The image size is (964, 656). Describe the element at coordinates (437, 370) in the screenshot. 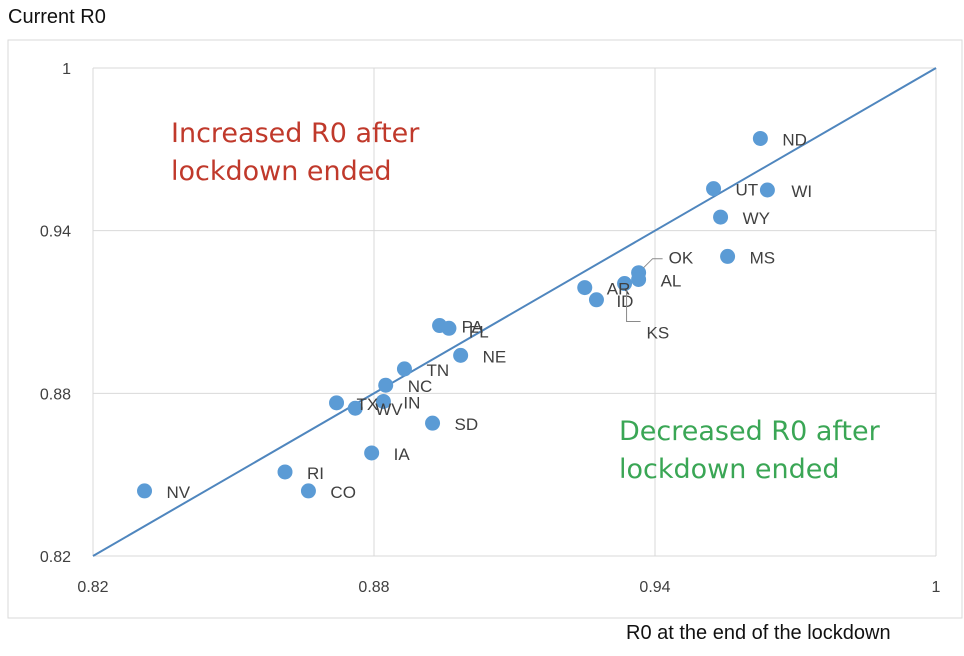

I see `point-label-tn: TN` at that location.